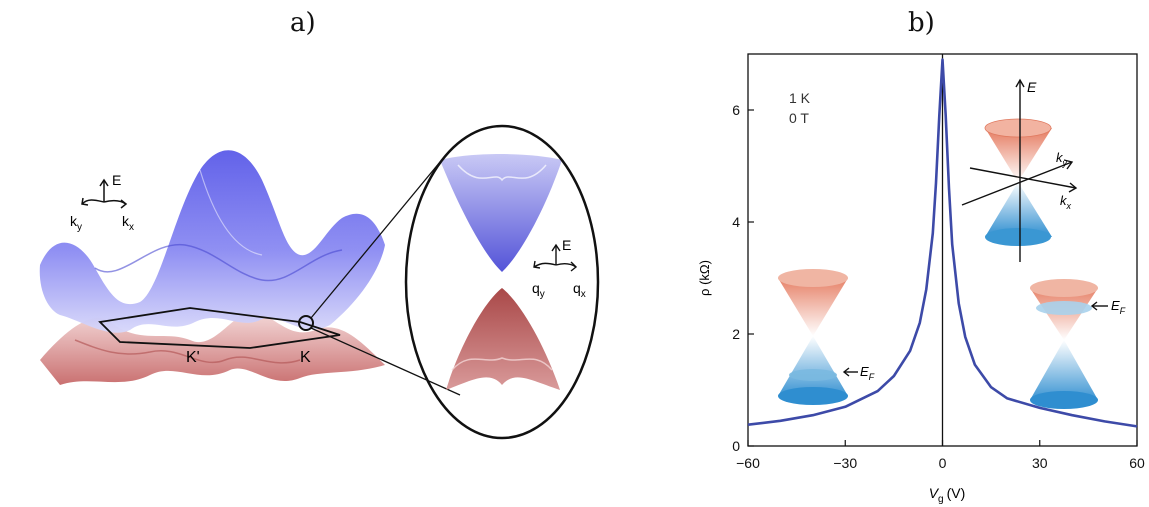 This screenshot has height=507, width=1149. Describe the element at coordinates (104, 193) in the screenshot. I see `momentum-axes-icon` at that location.